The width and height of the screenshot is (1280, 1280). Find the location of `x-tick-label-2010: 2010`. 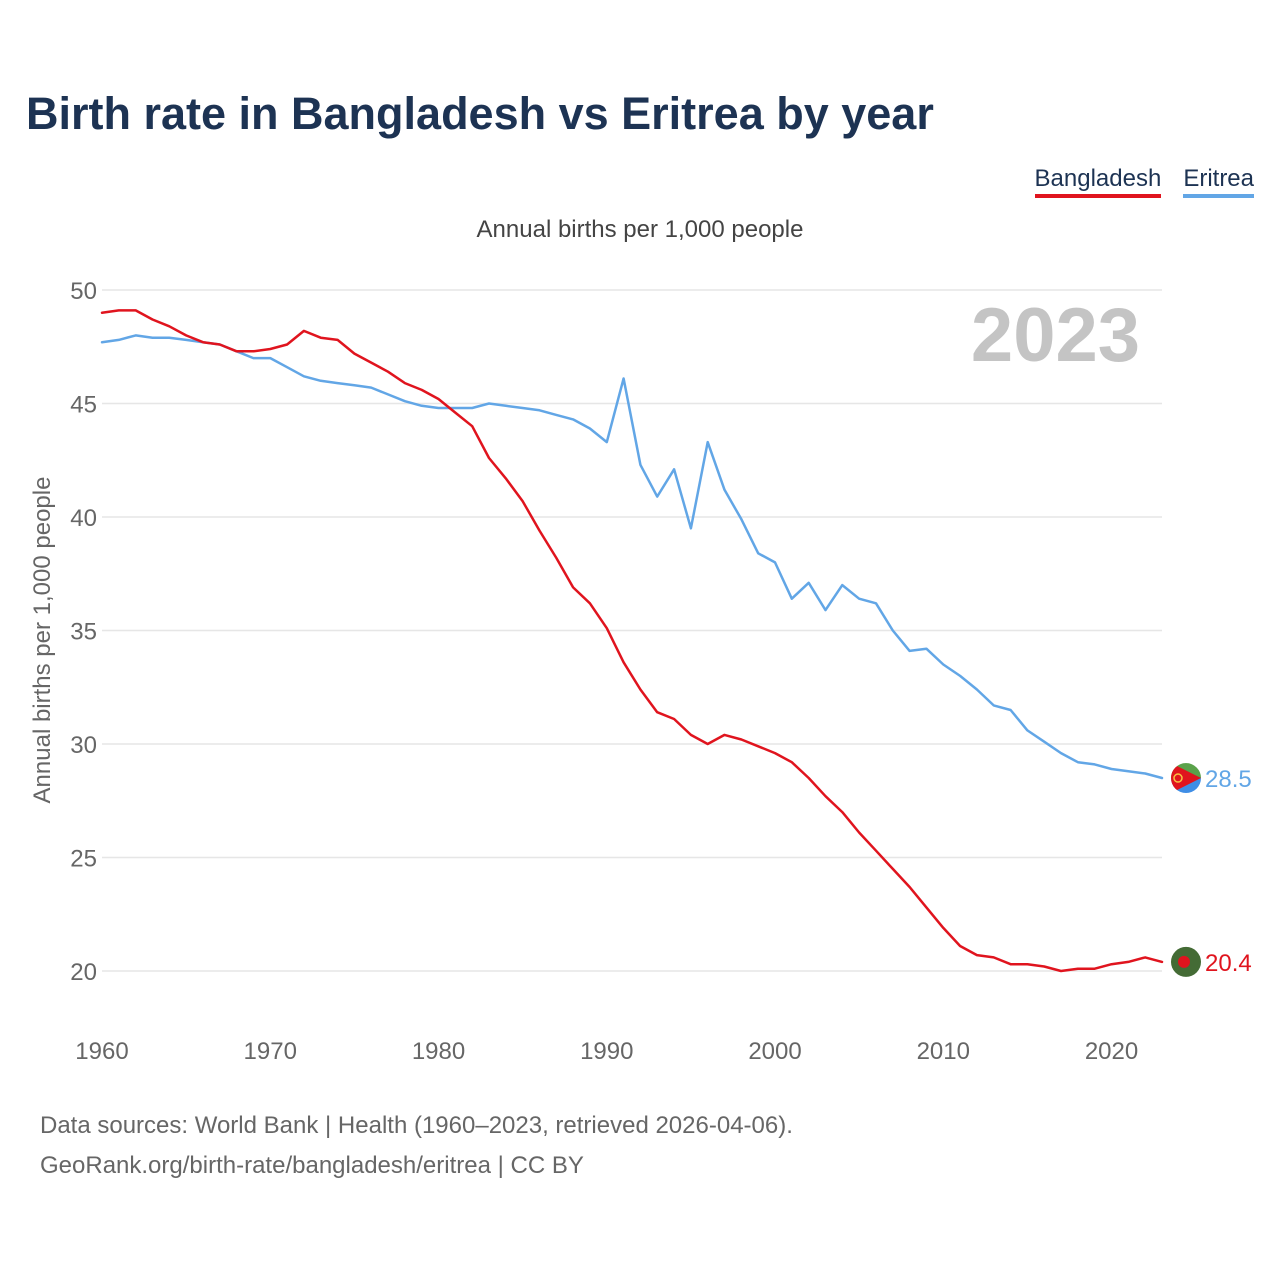

x-tick-label-2010: 2010 is located at coordinates (943, 1051).